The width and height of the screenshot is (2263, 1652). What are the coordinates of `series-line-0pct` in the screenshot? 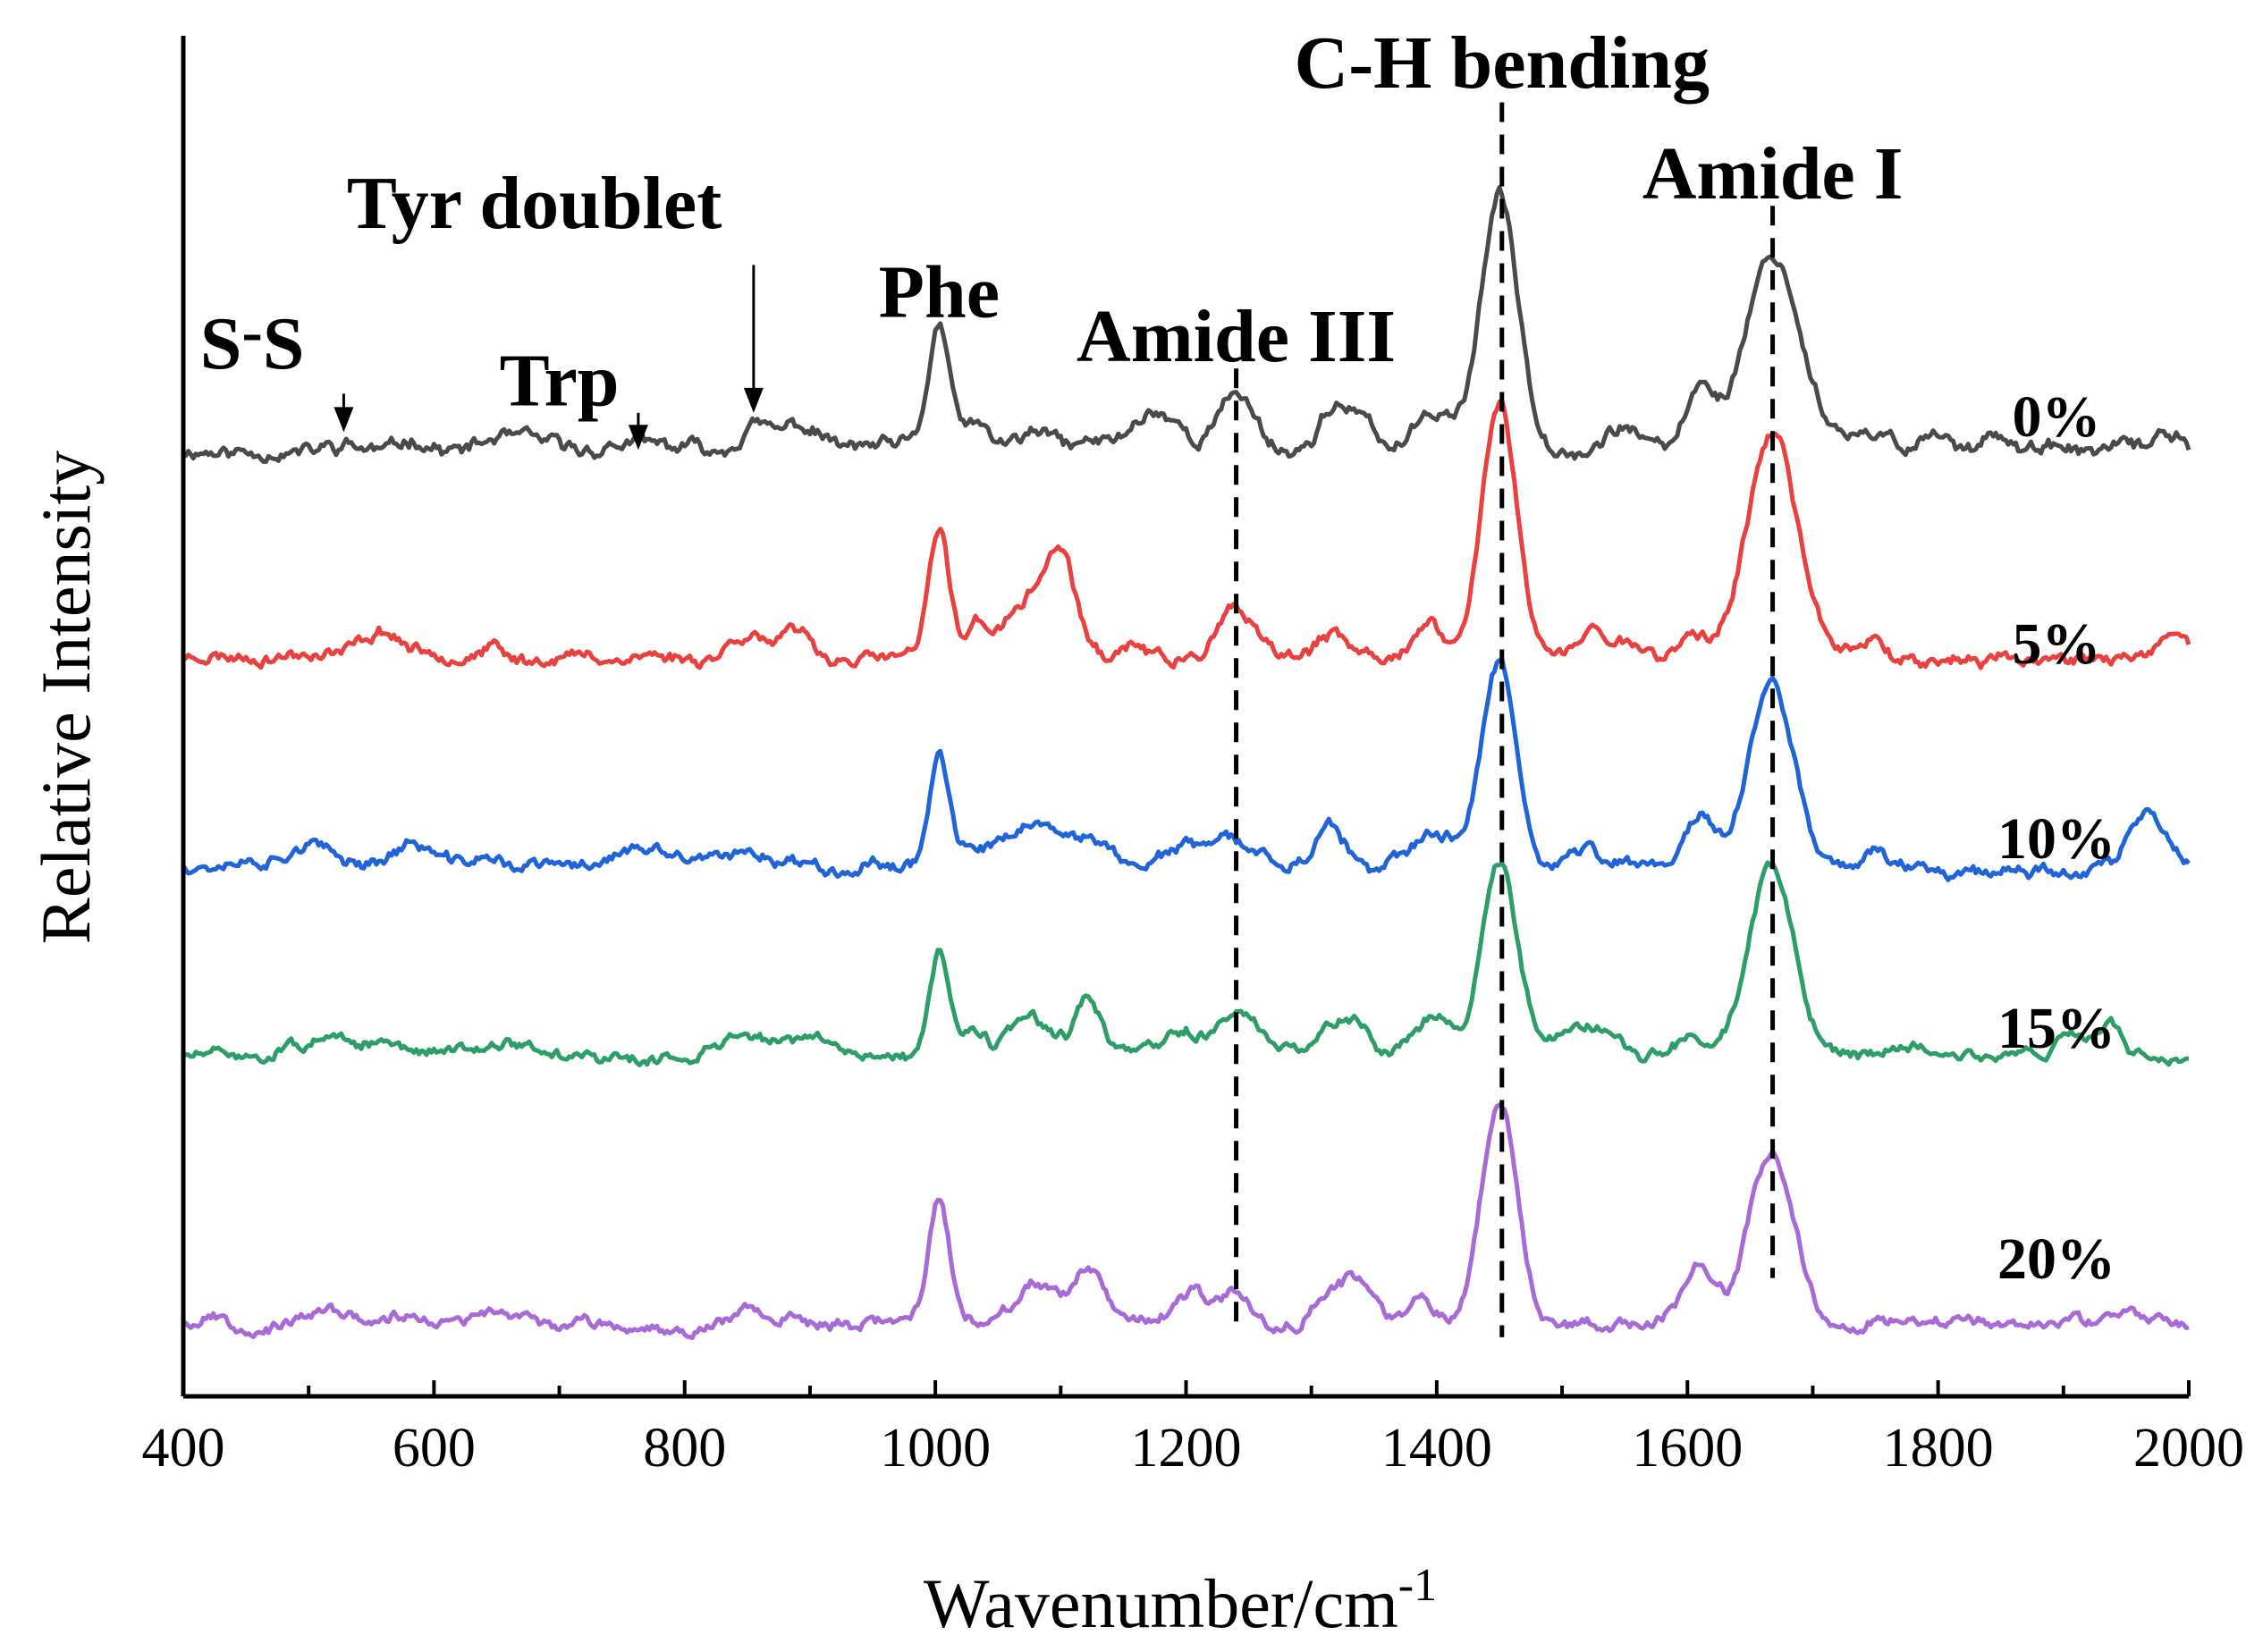 It's located at (1186, 324).